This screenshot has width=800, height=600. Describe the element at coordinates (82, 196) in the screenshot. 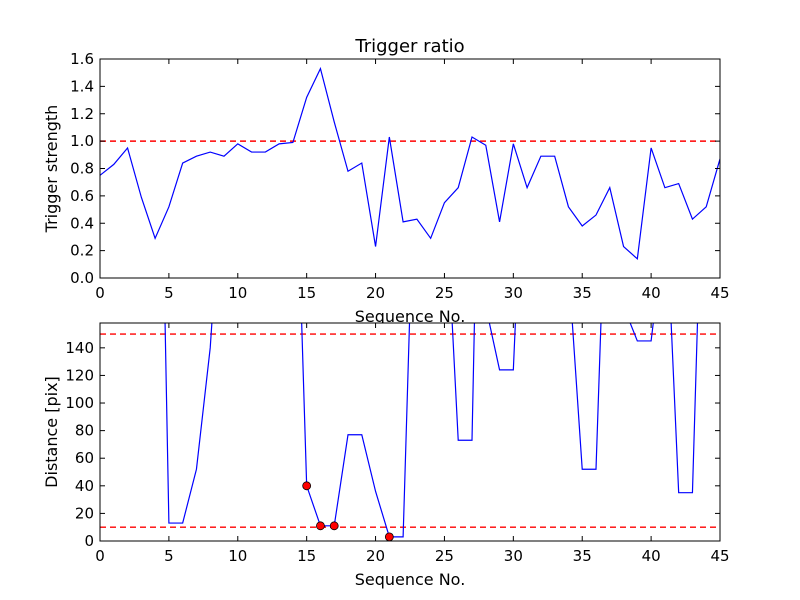

I see `y-tick-label: 0.6` at that location.